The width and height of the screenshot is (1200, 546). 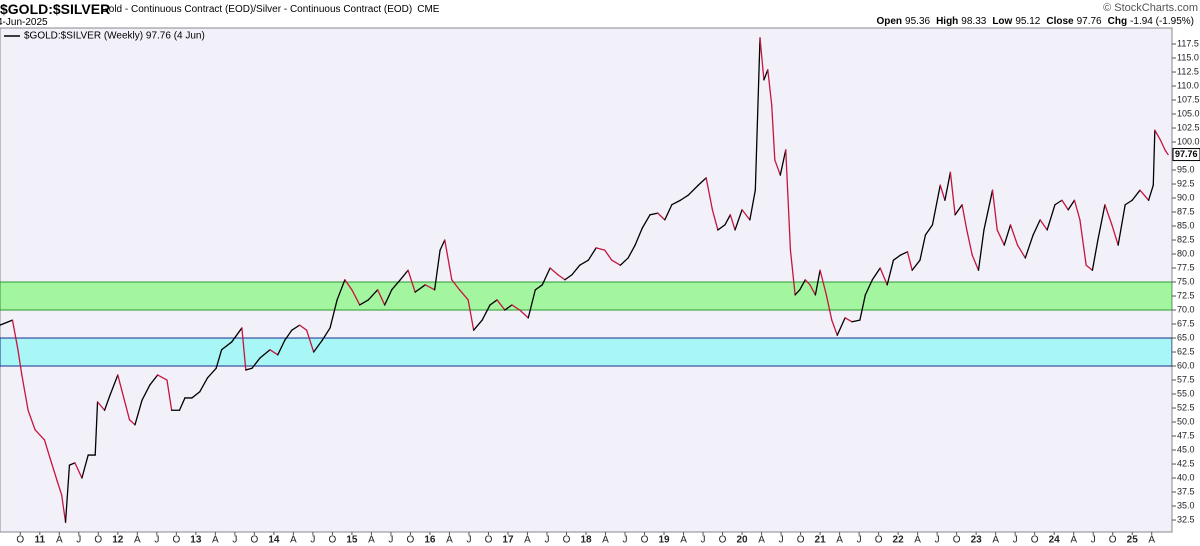 I want to click on y-tick-label: 65.0, so click(x=1186, y=337).